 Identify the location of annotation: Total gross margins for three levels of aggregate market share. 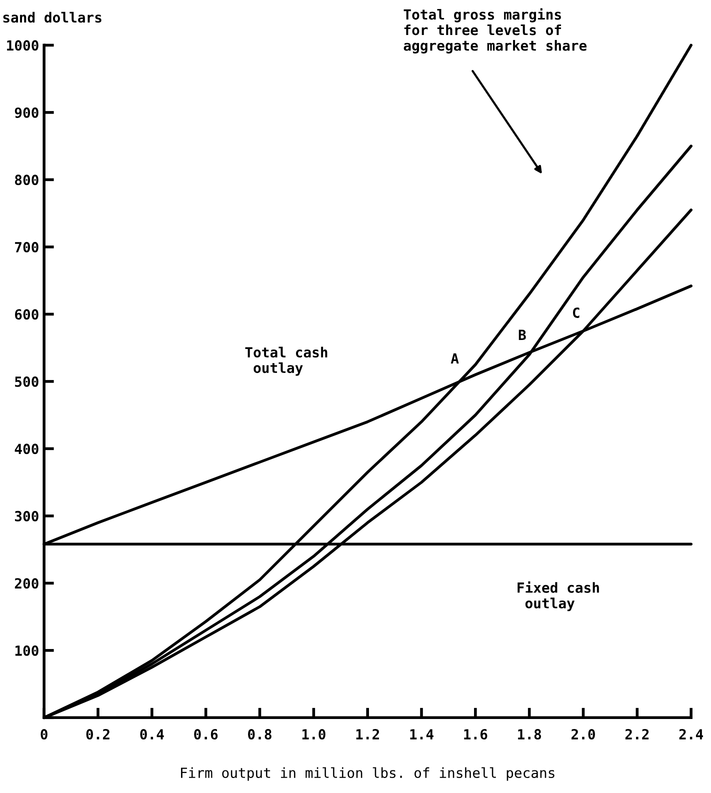
(495, 31).